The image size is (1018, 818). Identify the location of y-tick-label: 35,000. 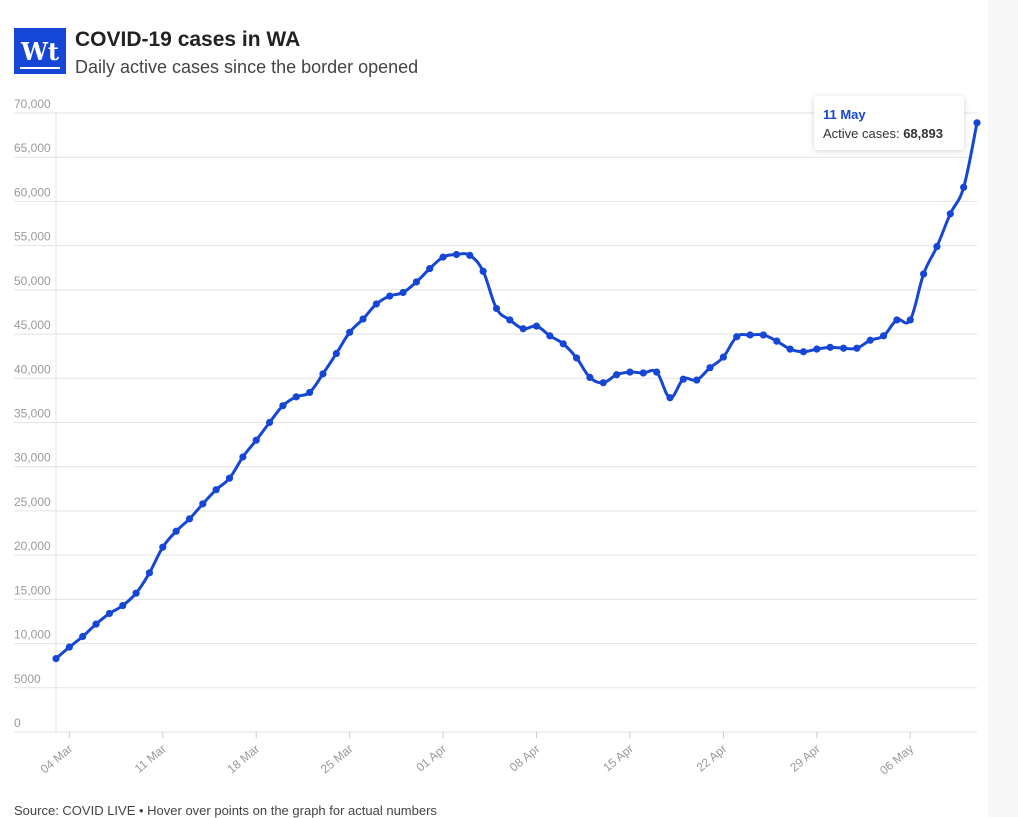
(32, 414).